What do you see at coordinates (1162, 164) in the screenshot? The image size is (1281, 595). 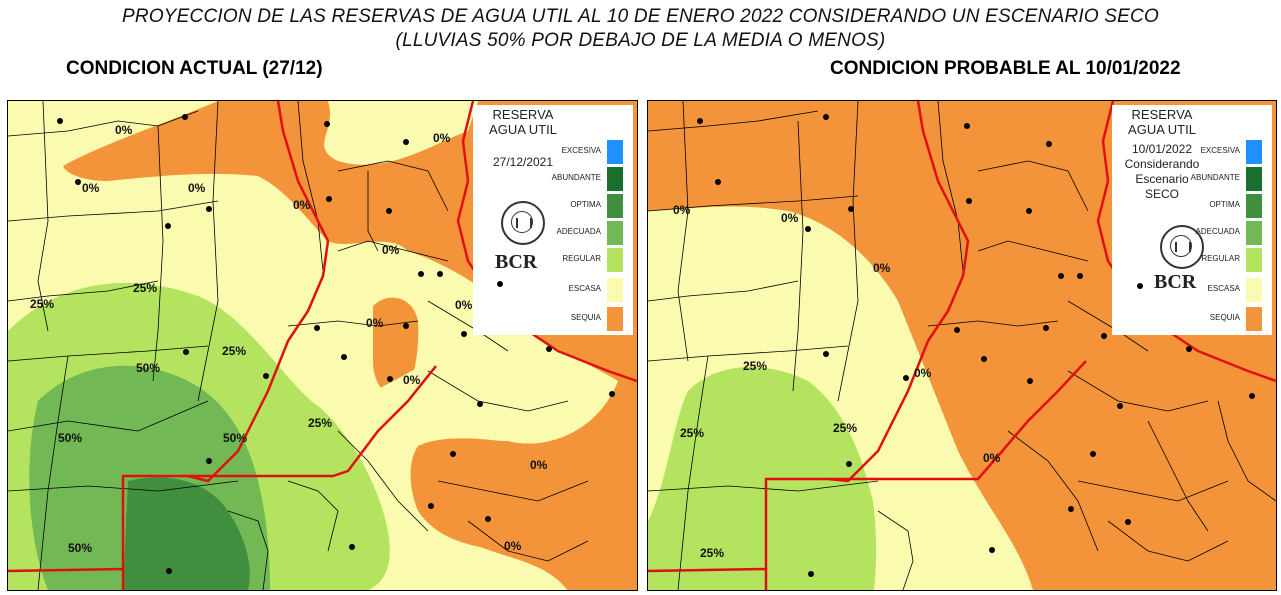 I see `legend-note-1: Considerando` at bounding box center [1162, 164].